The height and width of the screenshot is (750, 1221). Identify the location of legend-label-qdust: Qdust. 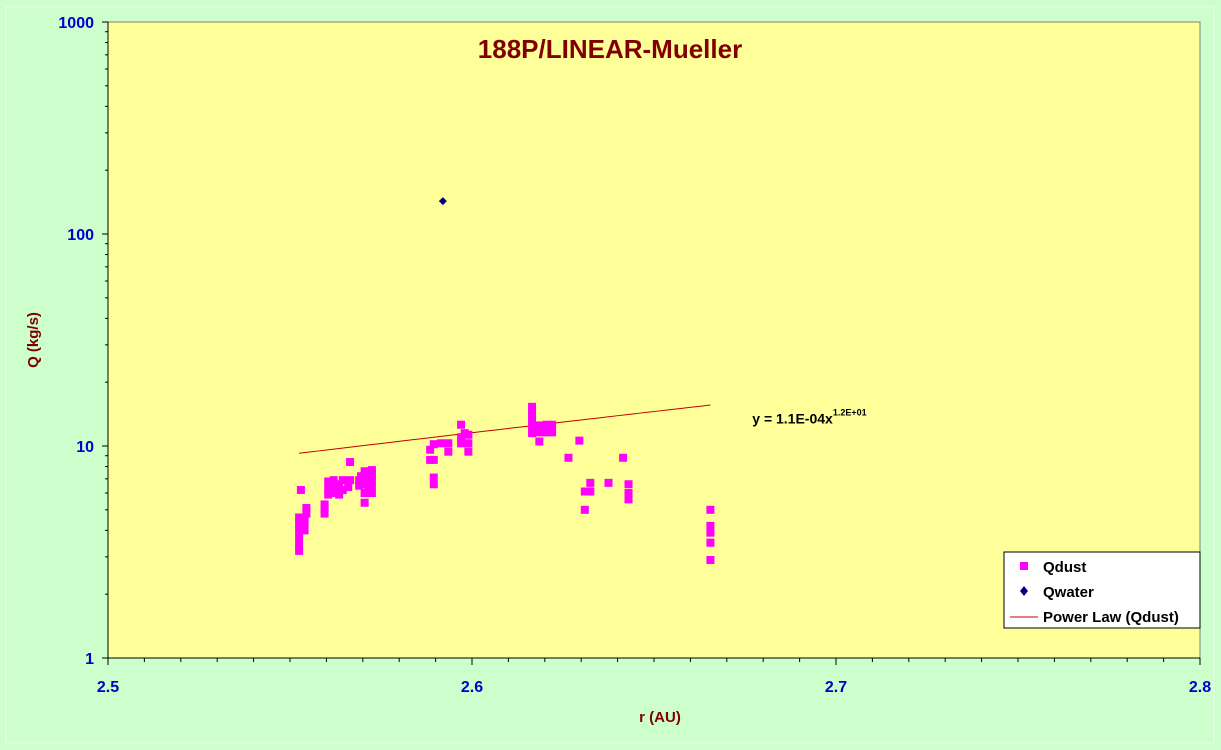
(1064, 567).